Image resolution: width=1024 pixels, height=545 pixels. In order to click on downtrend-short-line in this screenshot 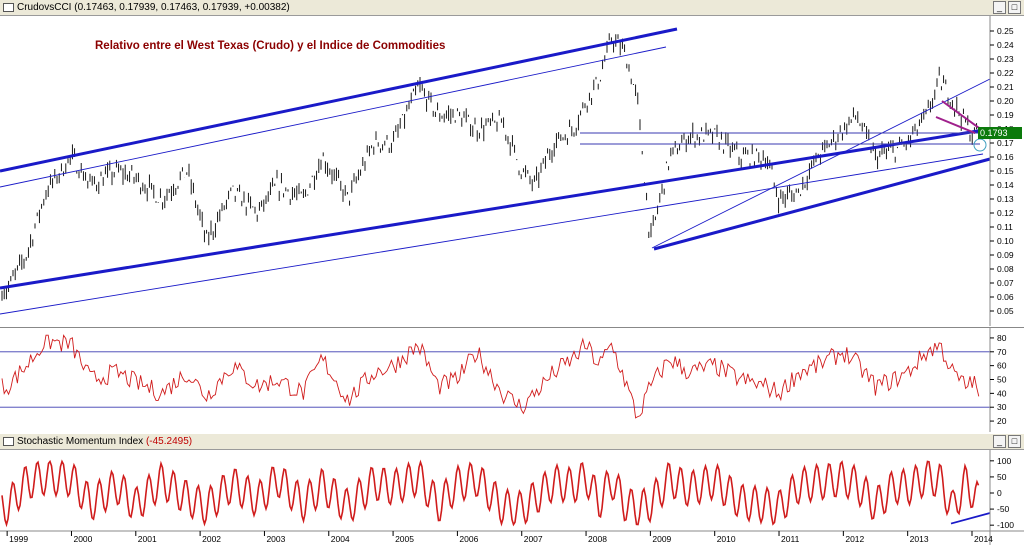, I will do `click(955, 125)`.